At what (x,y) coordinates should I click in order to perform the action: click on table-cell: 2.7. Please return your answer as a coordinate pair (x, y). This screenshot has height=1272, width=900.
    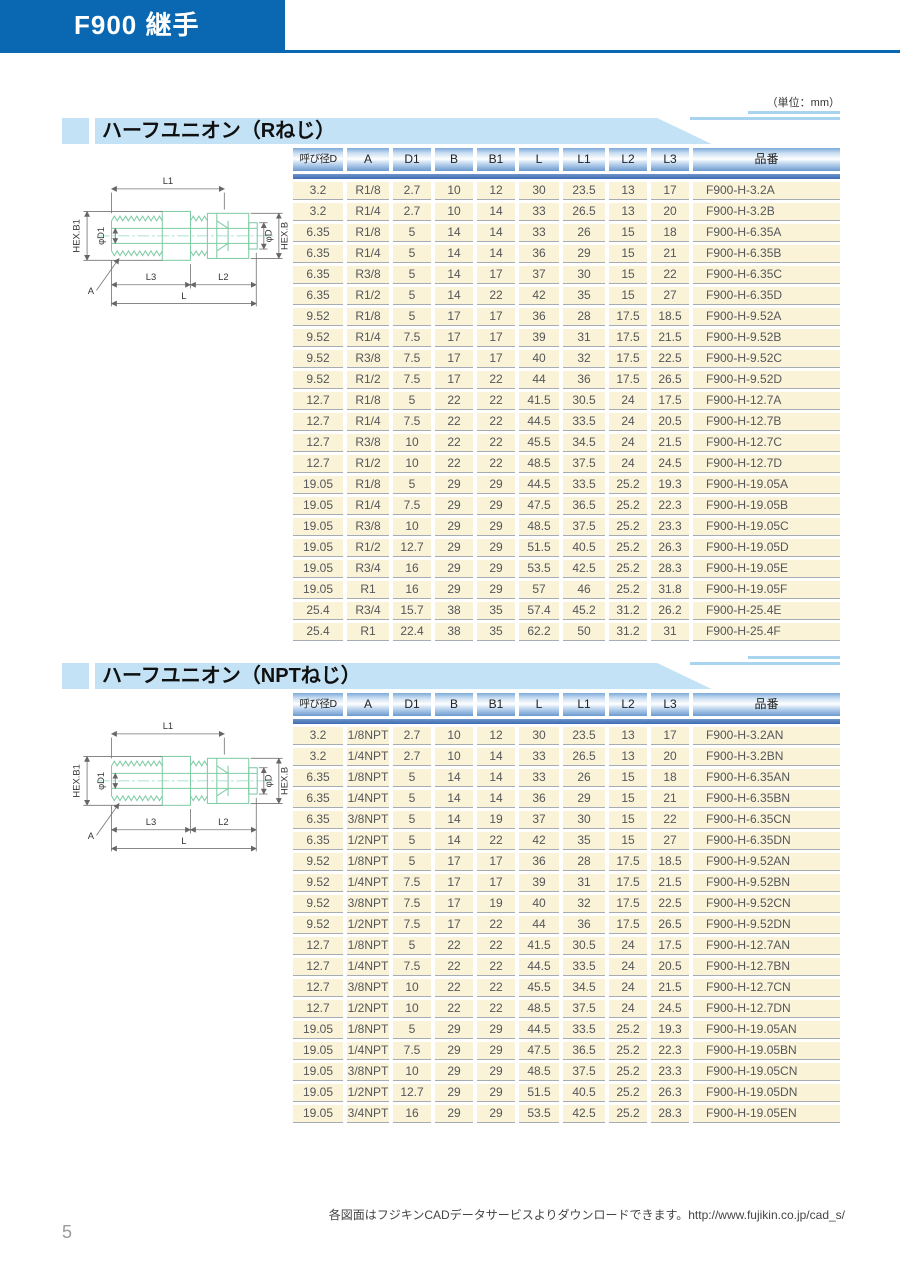
    Looking at the image, I should click on (412, 191).